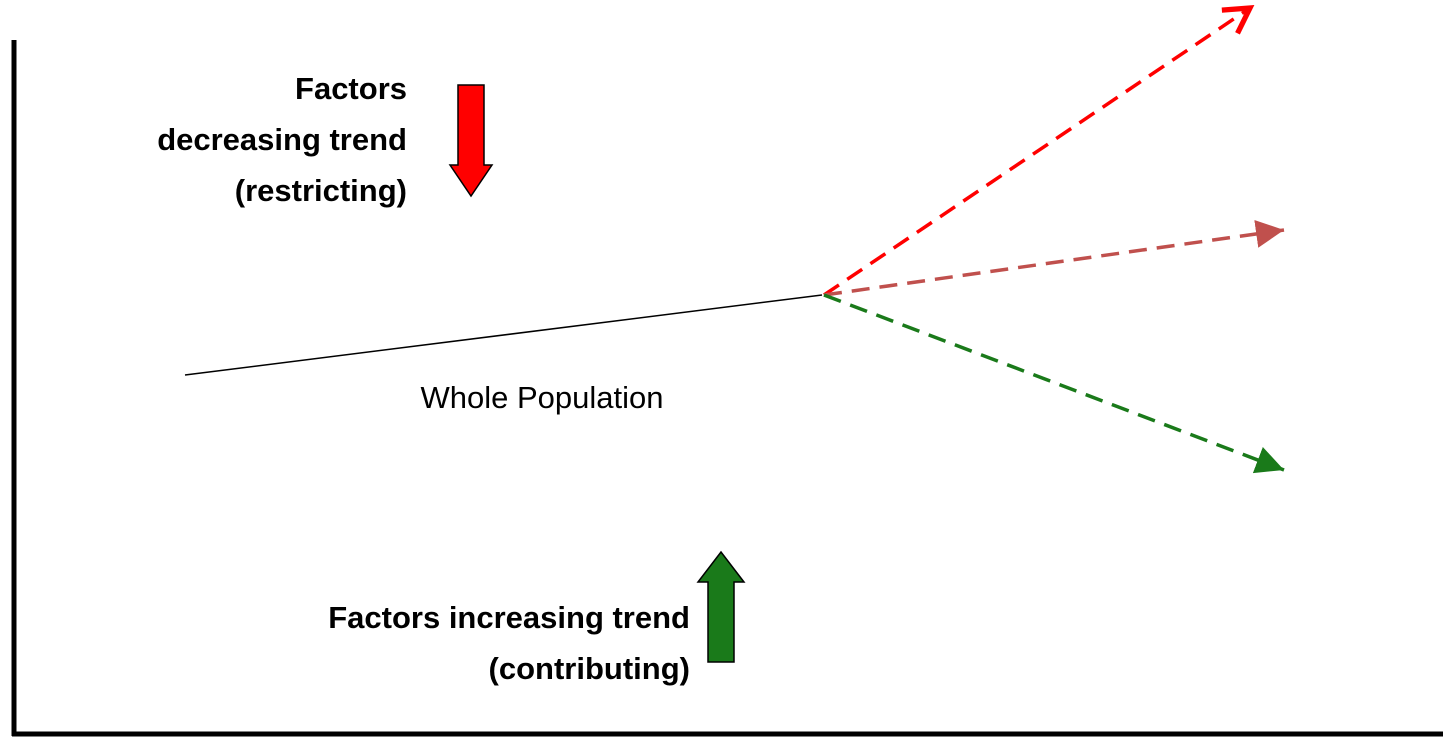  I want to click on label: Whole Population, so click(542, 397).